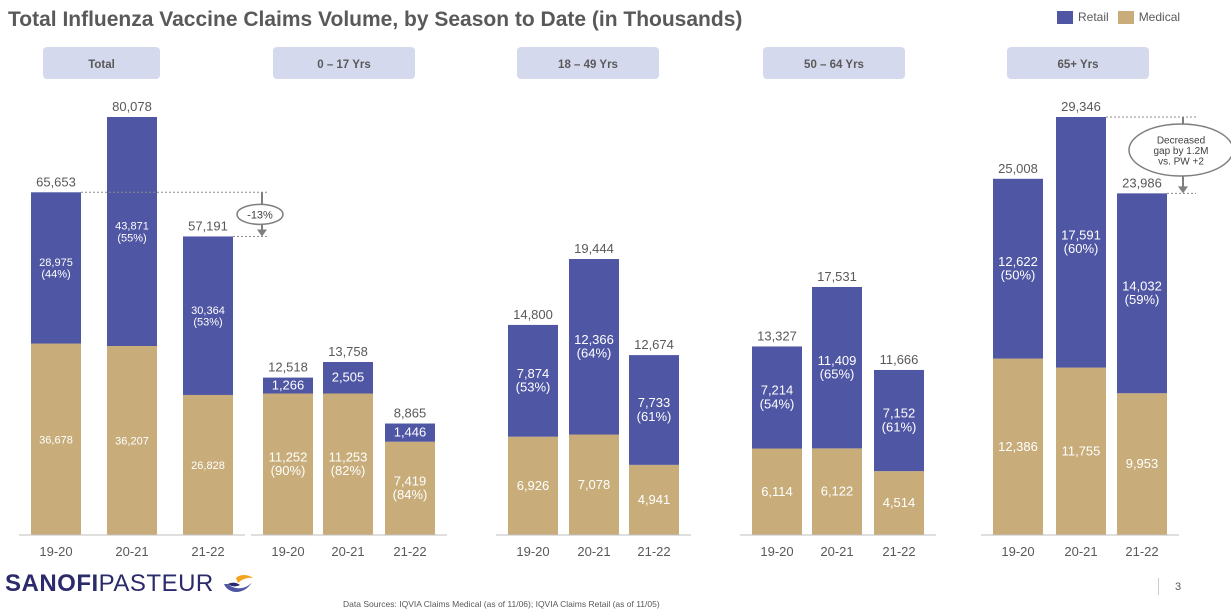  I want to click on label-medical-4-0: 12,386, so click(1018, 446).